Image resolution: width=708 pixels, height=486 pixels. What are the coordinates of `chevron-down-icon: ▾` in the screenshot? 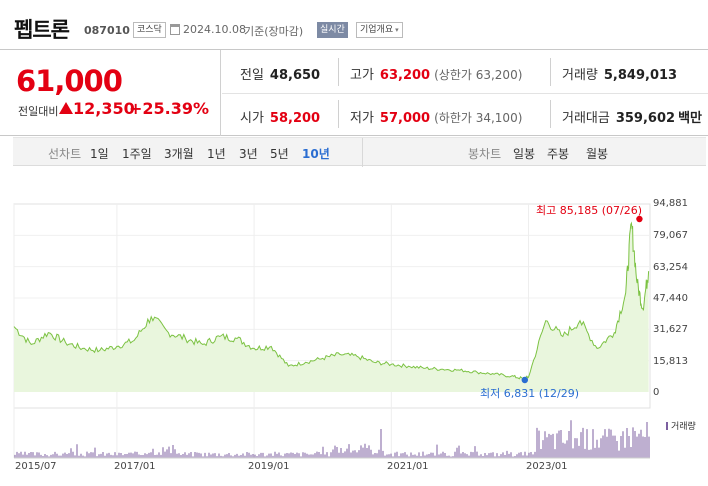 It's located at (397, 30).